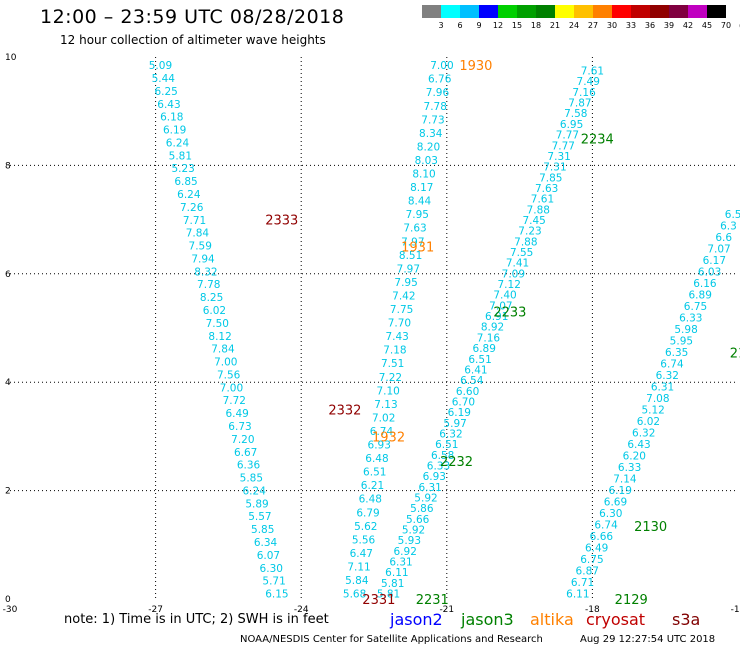 The image size is (740, 650). Describe the element at coordinates (504, 296) in the screenshot. I see `wave-height-label: 7.40` at that location.